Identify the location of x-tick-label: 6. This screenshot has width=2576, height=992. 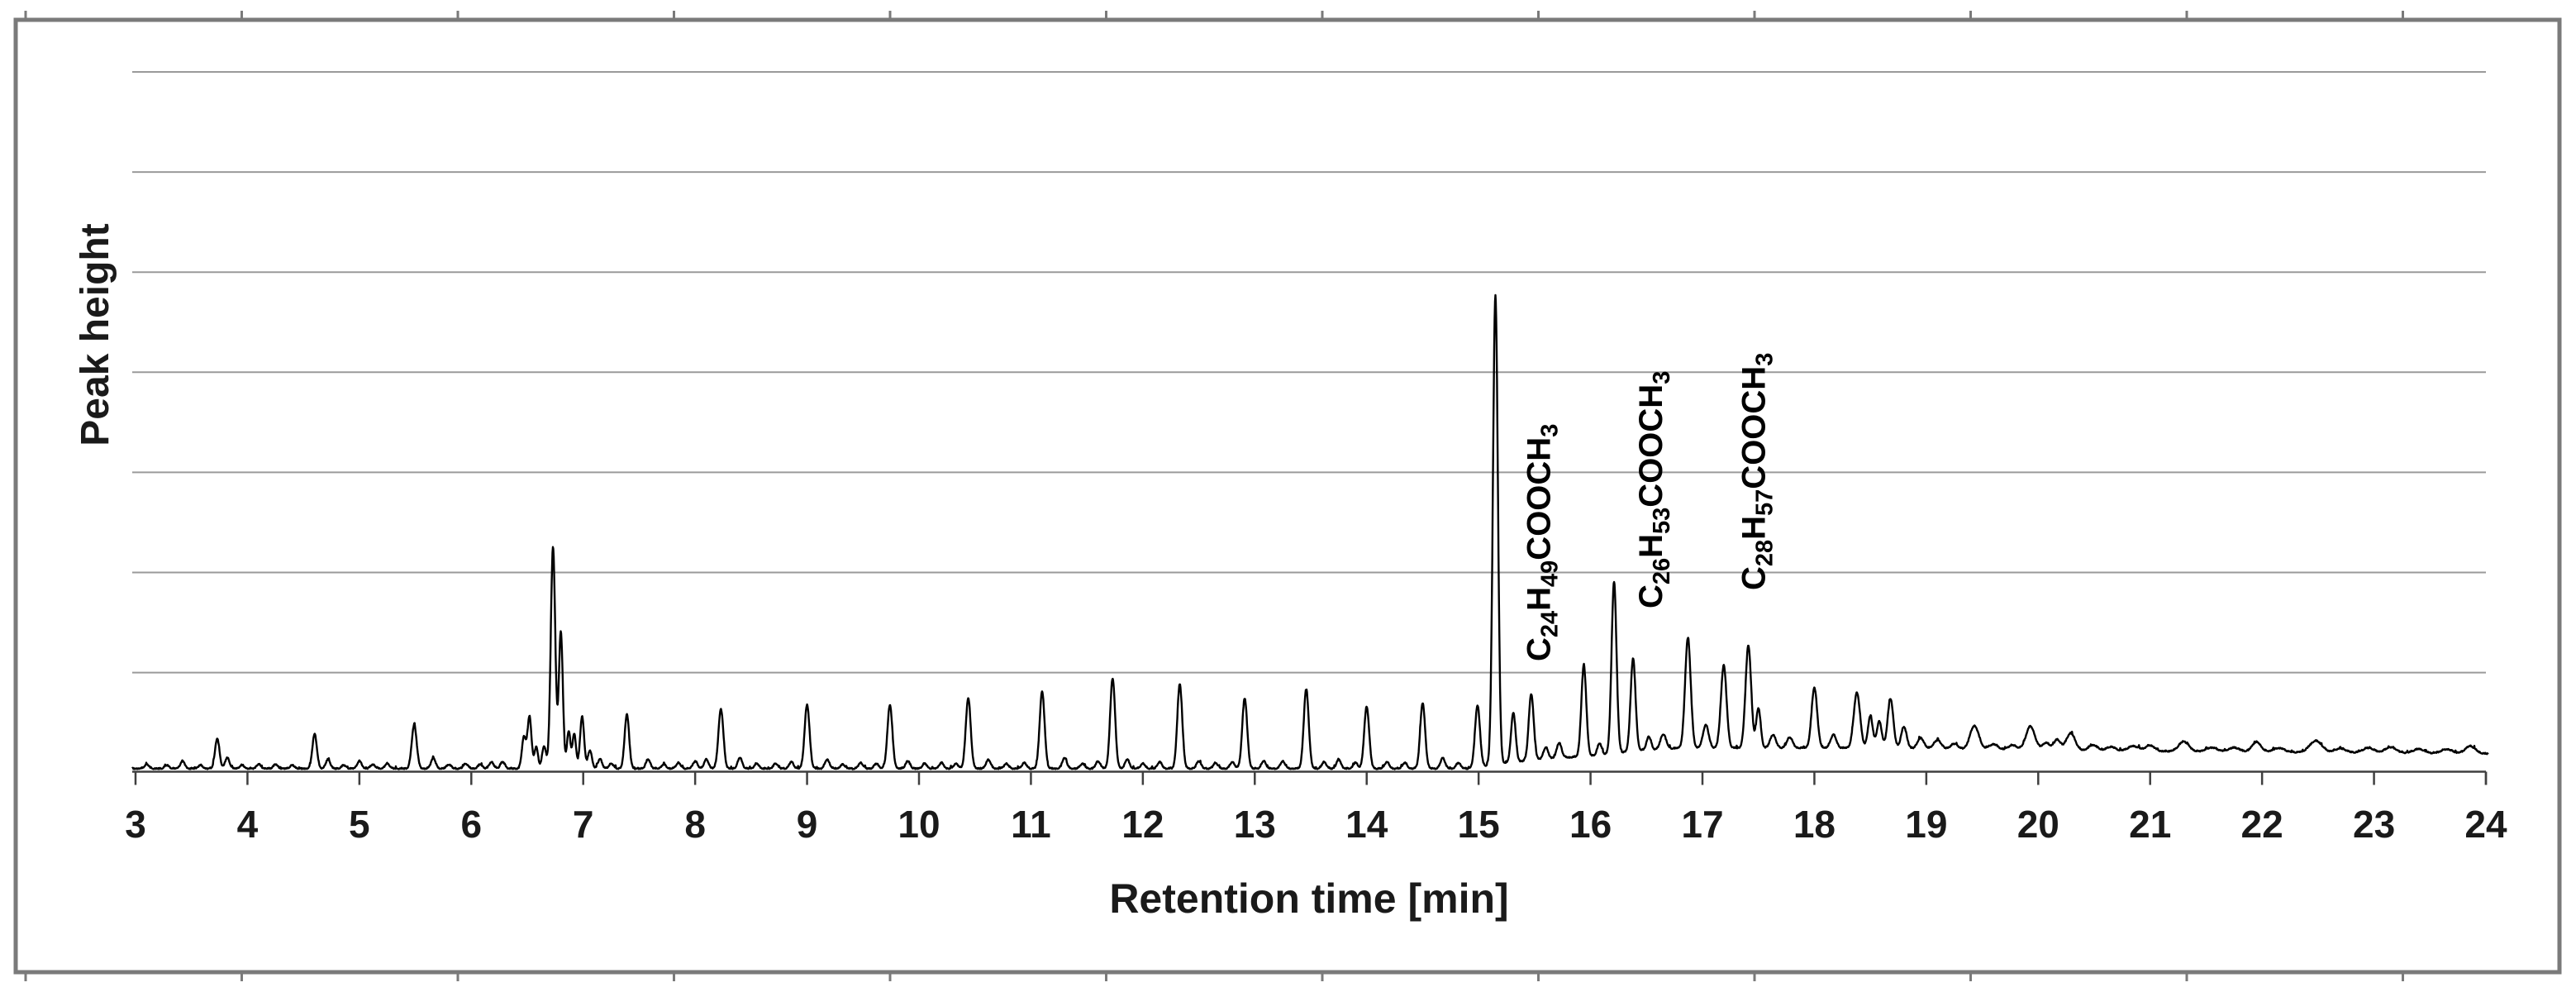
(471, 824).